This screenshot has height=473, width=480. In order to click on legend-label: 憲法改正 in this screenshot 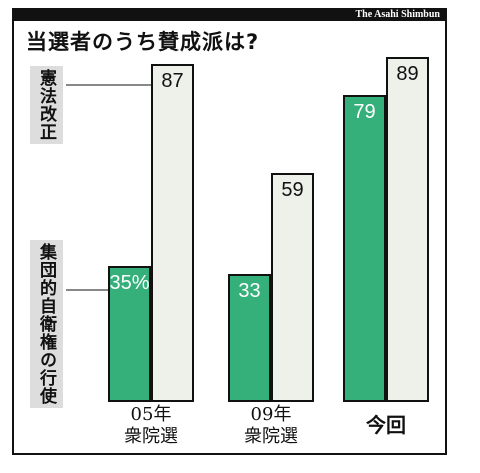, I will do `click(46, 105)`.